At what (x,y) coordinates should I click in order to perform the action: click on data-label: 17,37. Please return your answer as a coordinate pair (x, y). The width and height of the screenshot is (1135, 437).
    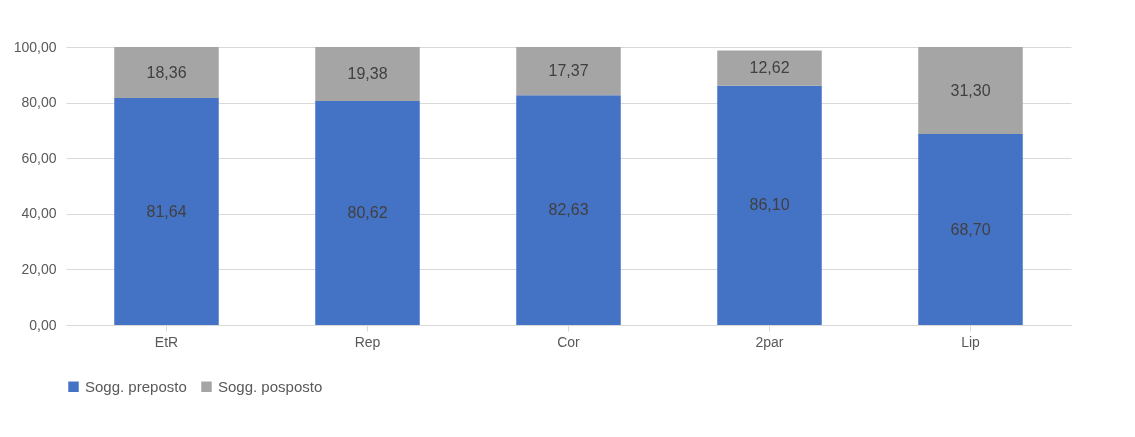
    Looking at the image, I should click on (568, 71).